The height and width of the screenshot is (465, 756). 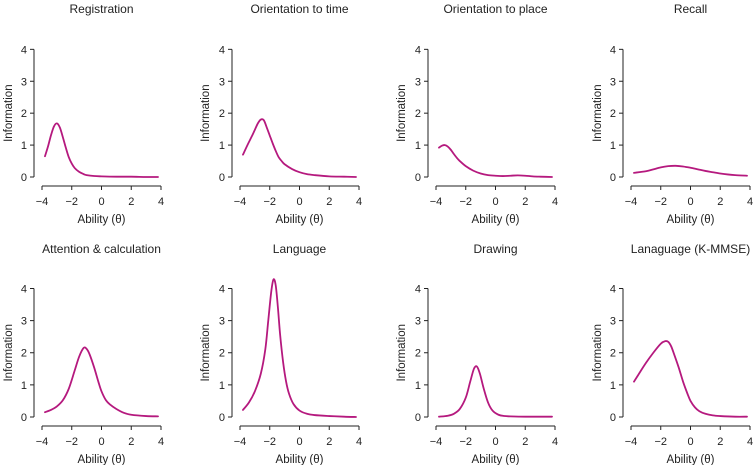 I want to click on panel-8-x-tick-label: −4, so click(x=631, y=442).